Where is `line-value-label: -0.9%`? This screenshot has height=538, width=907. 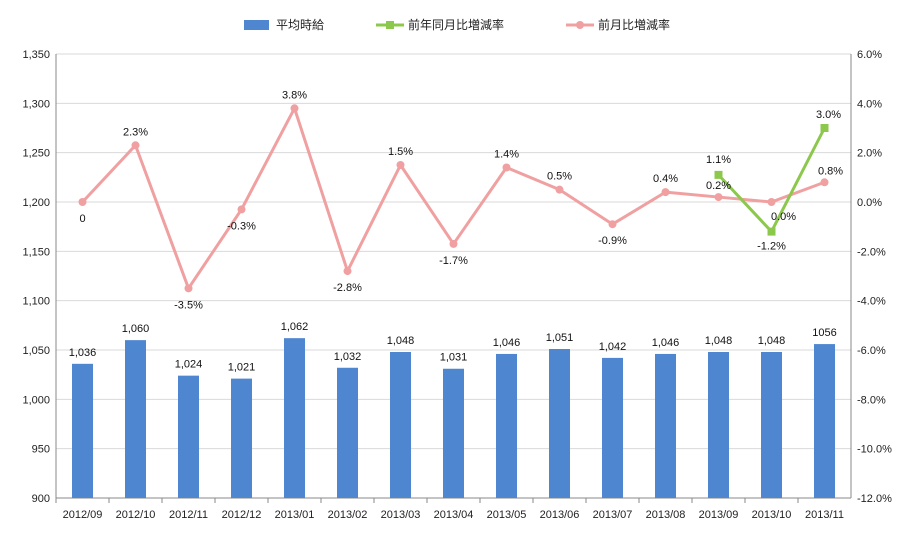
line-value-label: -0.9% is located at coordinates (612, 241).